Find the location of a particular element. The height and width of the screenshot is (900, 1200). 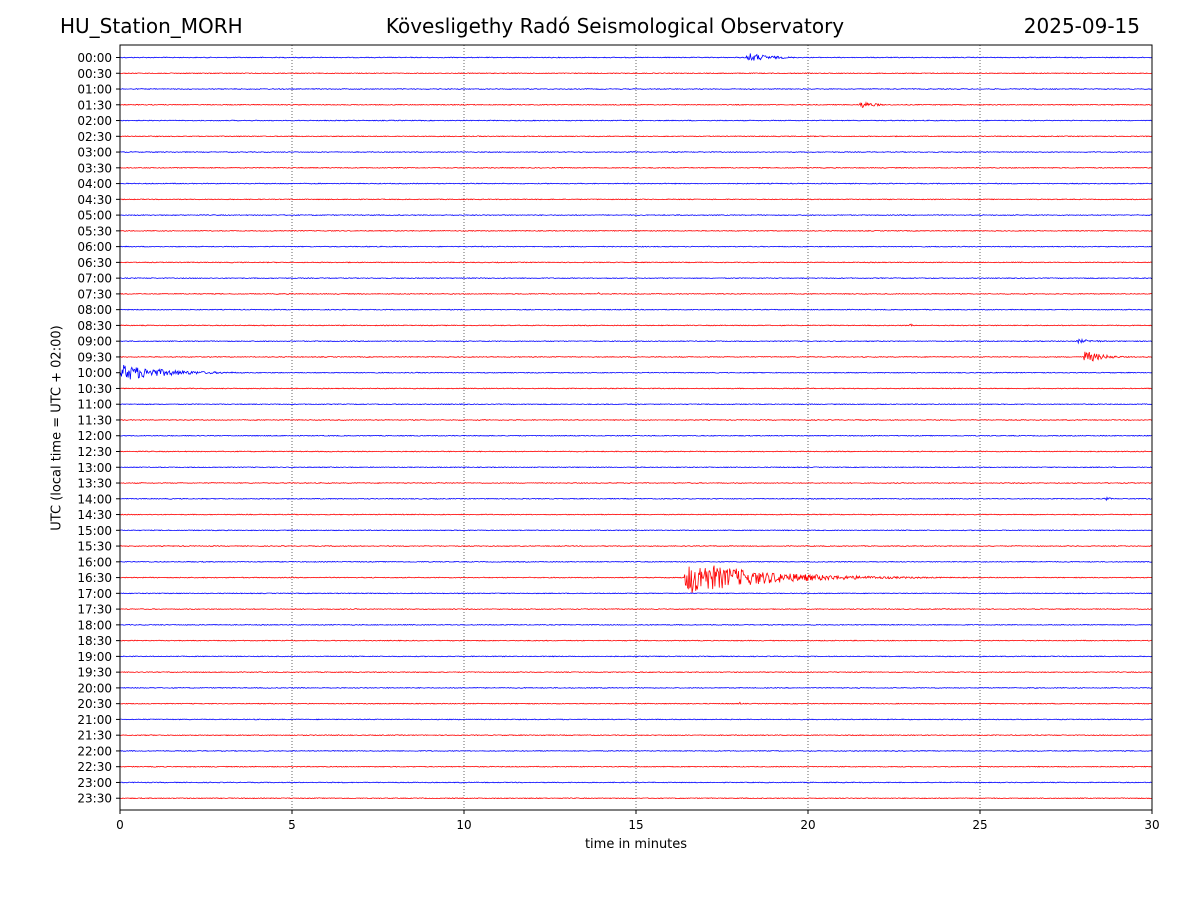

y-tick-label: 15:00 is located at coordinates (94, 531).